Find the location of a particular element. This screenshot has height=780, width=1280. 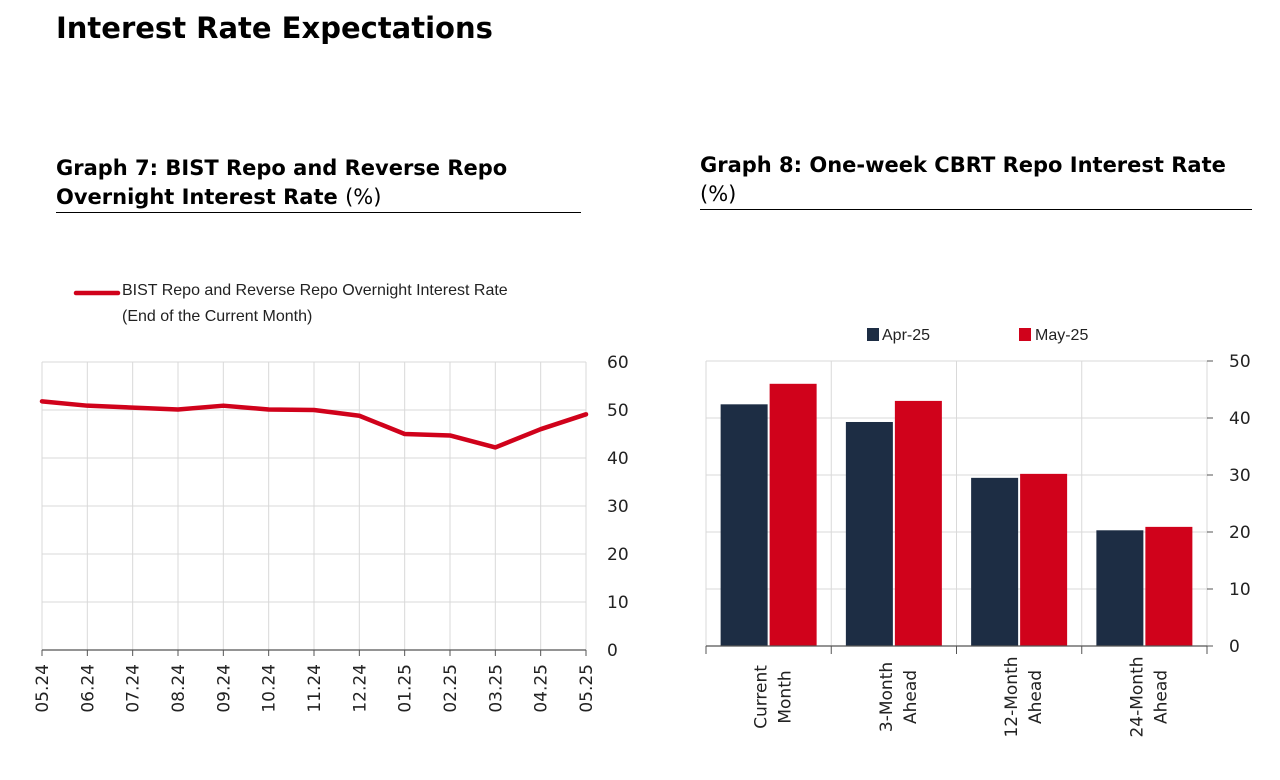

graph7-x-tick: 05.25 is located at coordinates (587, 688).